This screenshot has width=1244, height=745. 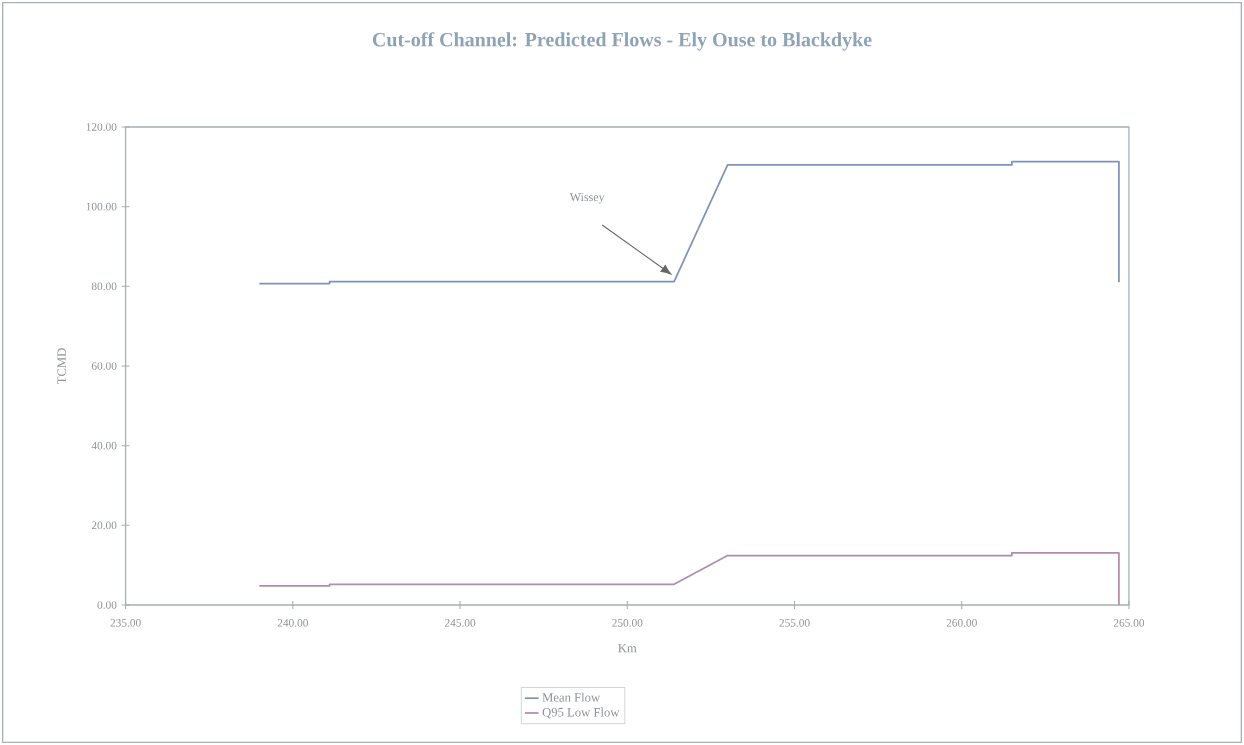 I want to click on chart-title: Cut-off Channel: Predicted Flows - Ely Ouse to Blackdyke, so click(x=622, y=41).